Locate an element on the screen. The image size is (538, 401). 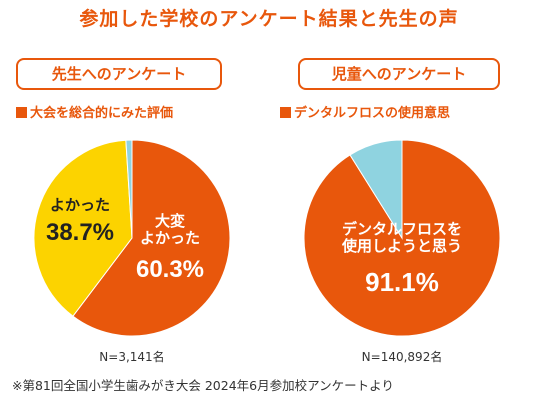
teacher-chart-title-text: 大会を総合的にみた評価 is located at coordinates (102, 113).